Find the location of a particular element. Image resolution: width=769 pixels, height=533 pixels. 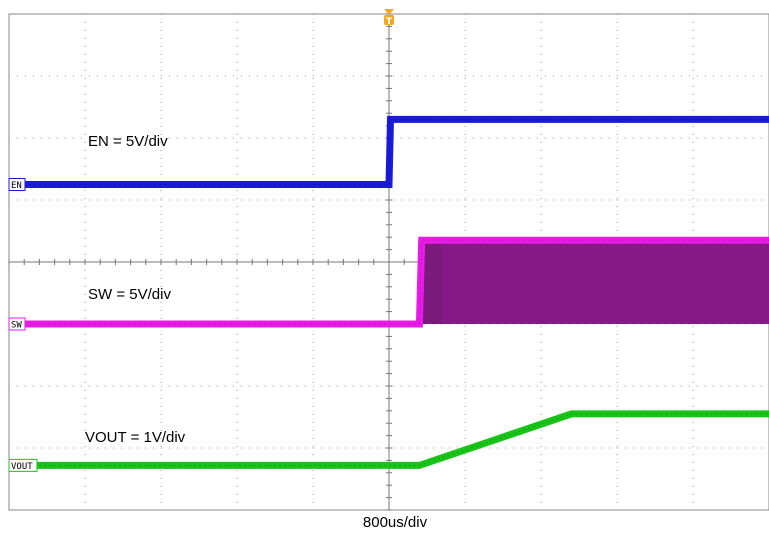

sw-tag-box is located at coordinates (17, 324).